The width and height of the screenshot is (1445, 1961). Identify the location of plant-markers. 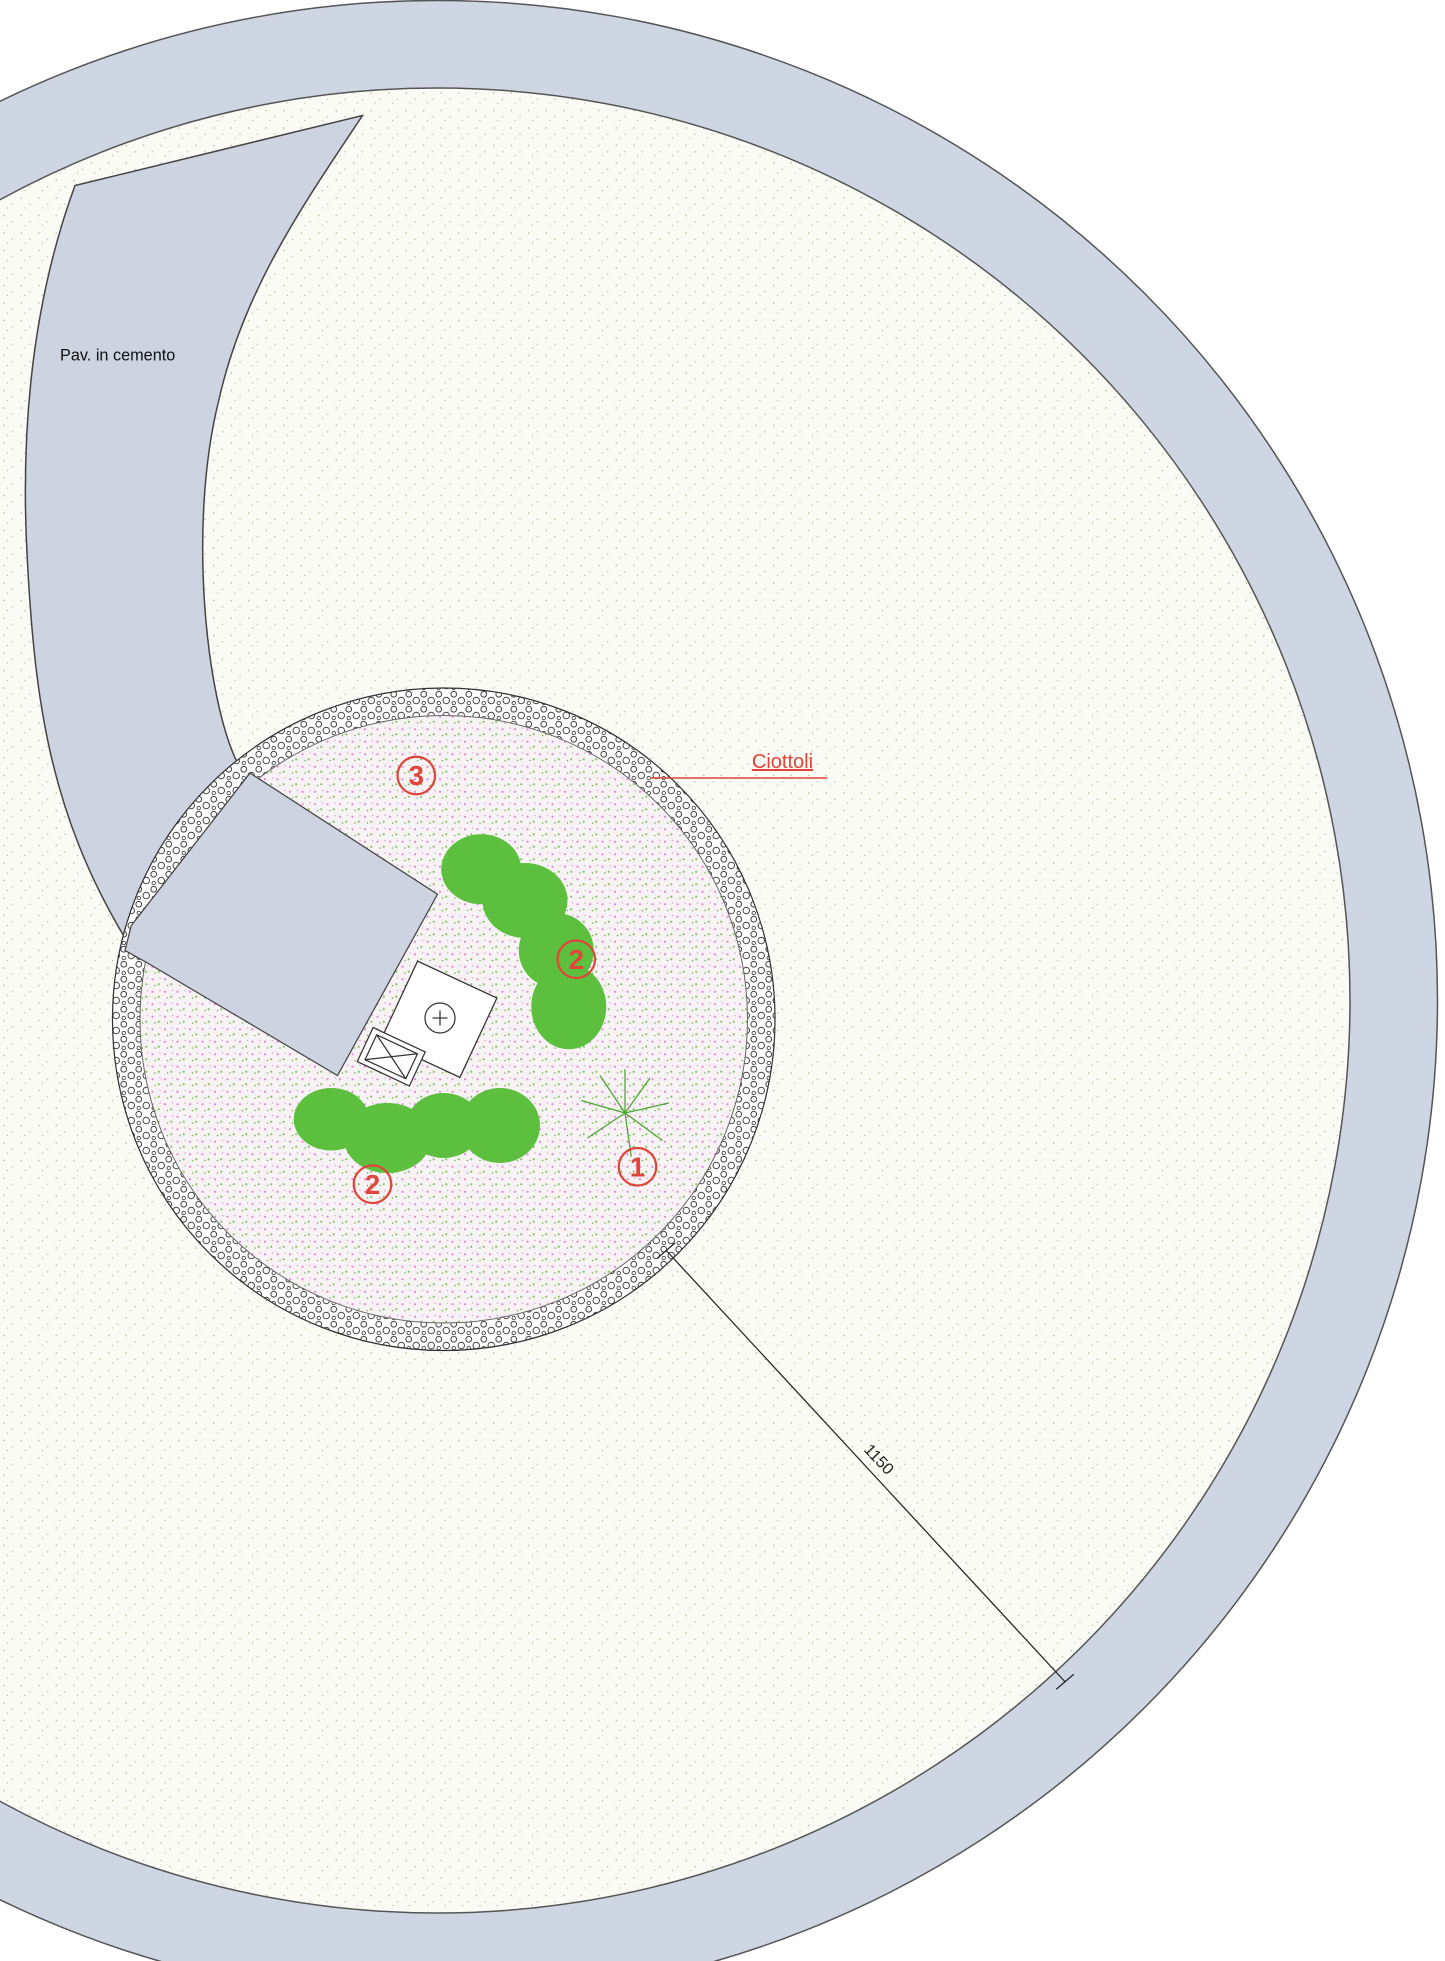
(505, 980).